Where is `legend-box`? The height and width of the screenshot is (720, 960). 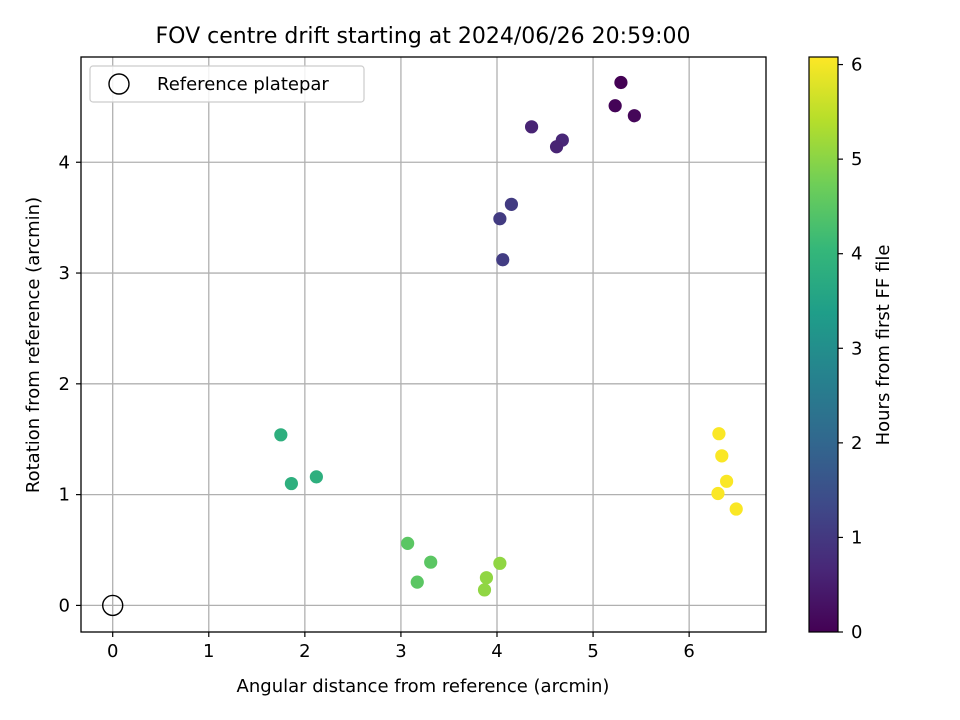 legend-box is located at coordinates (227, 84).